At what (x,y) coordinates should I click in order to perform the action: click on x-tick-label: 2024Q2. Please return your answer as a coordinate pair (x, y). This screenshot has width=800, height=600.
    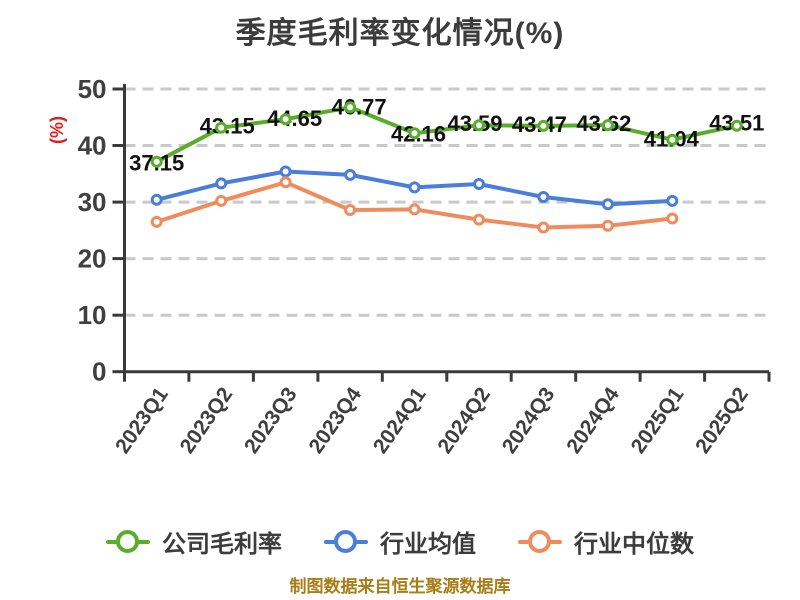
    Looking at the image, I should click on (464, 420).